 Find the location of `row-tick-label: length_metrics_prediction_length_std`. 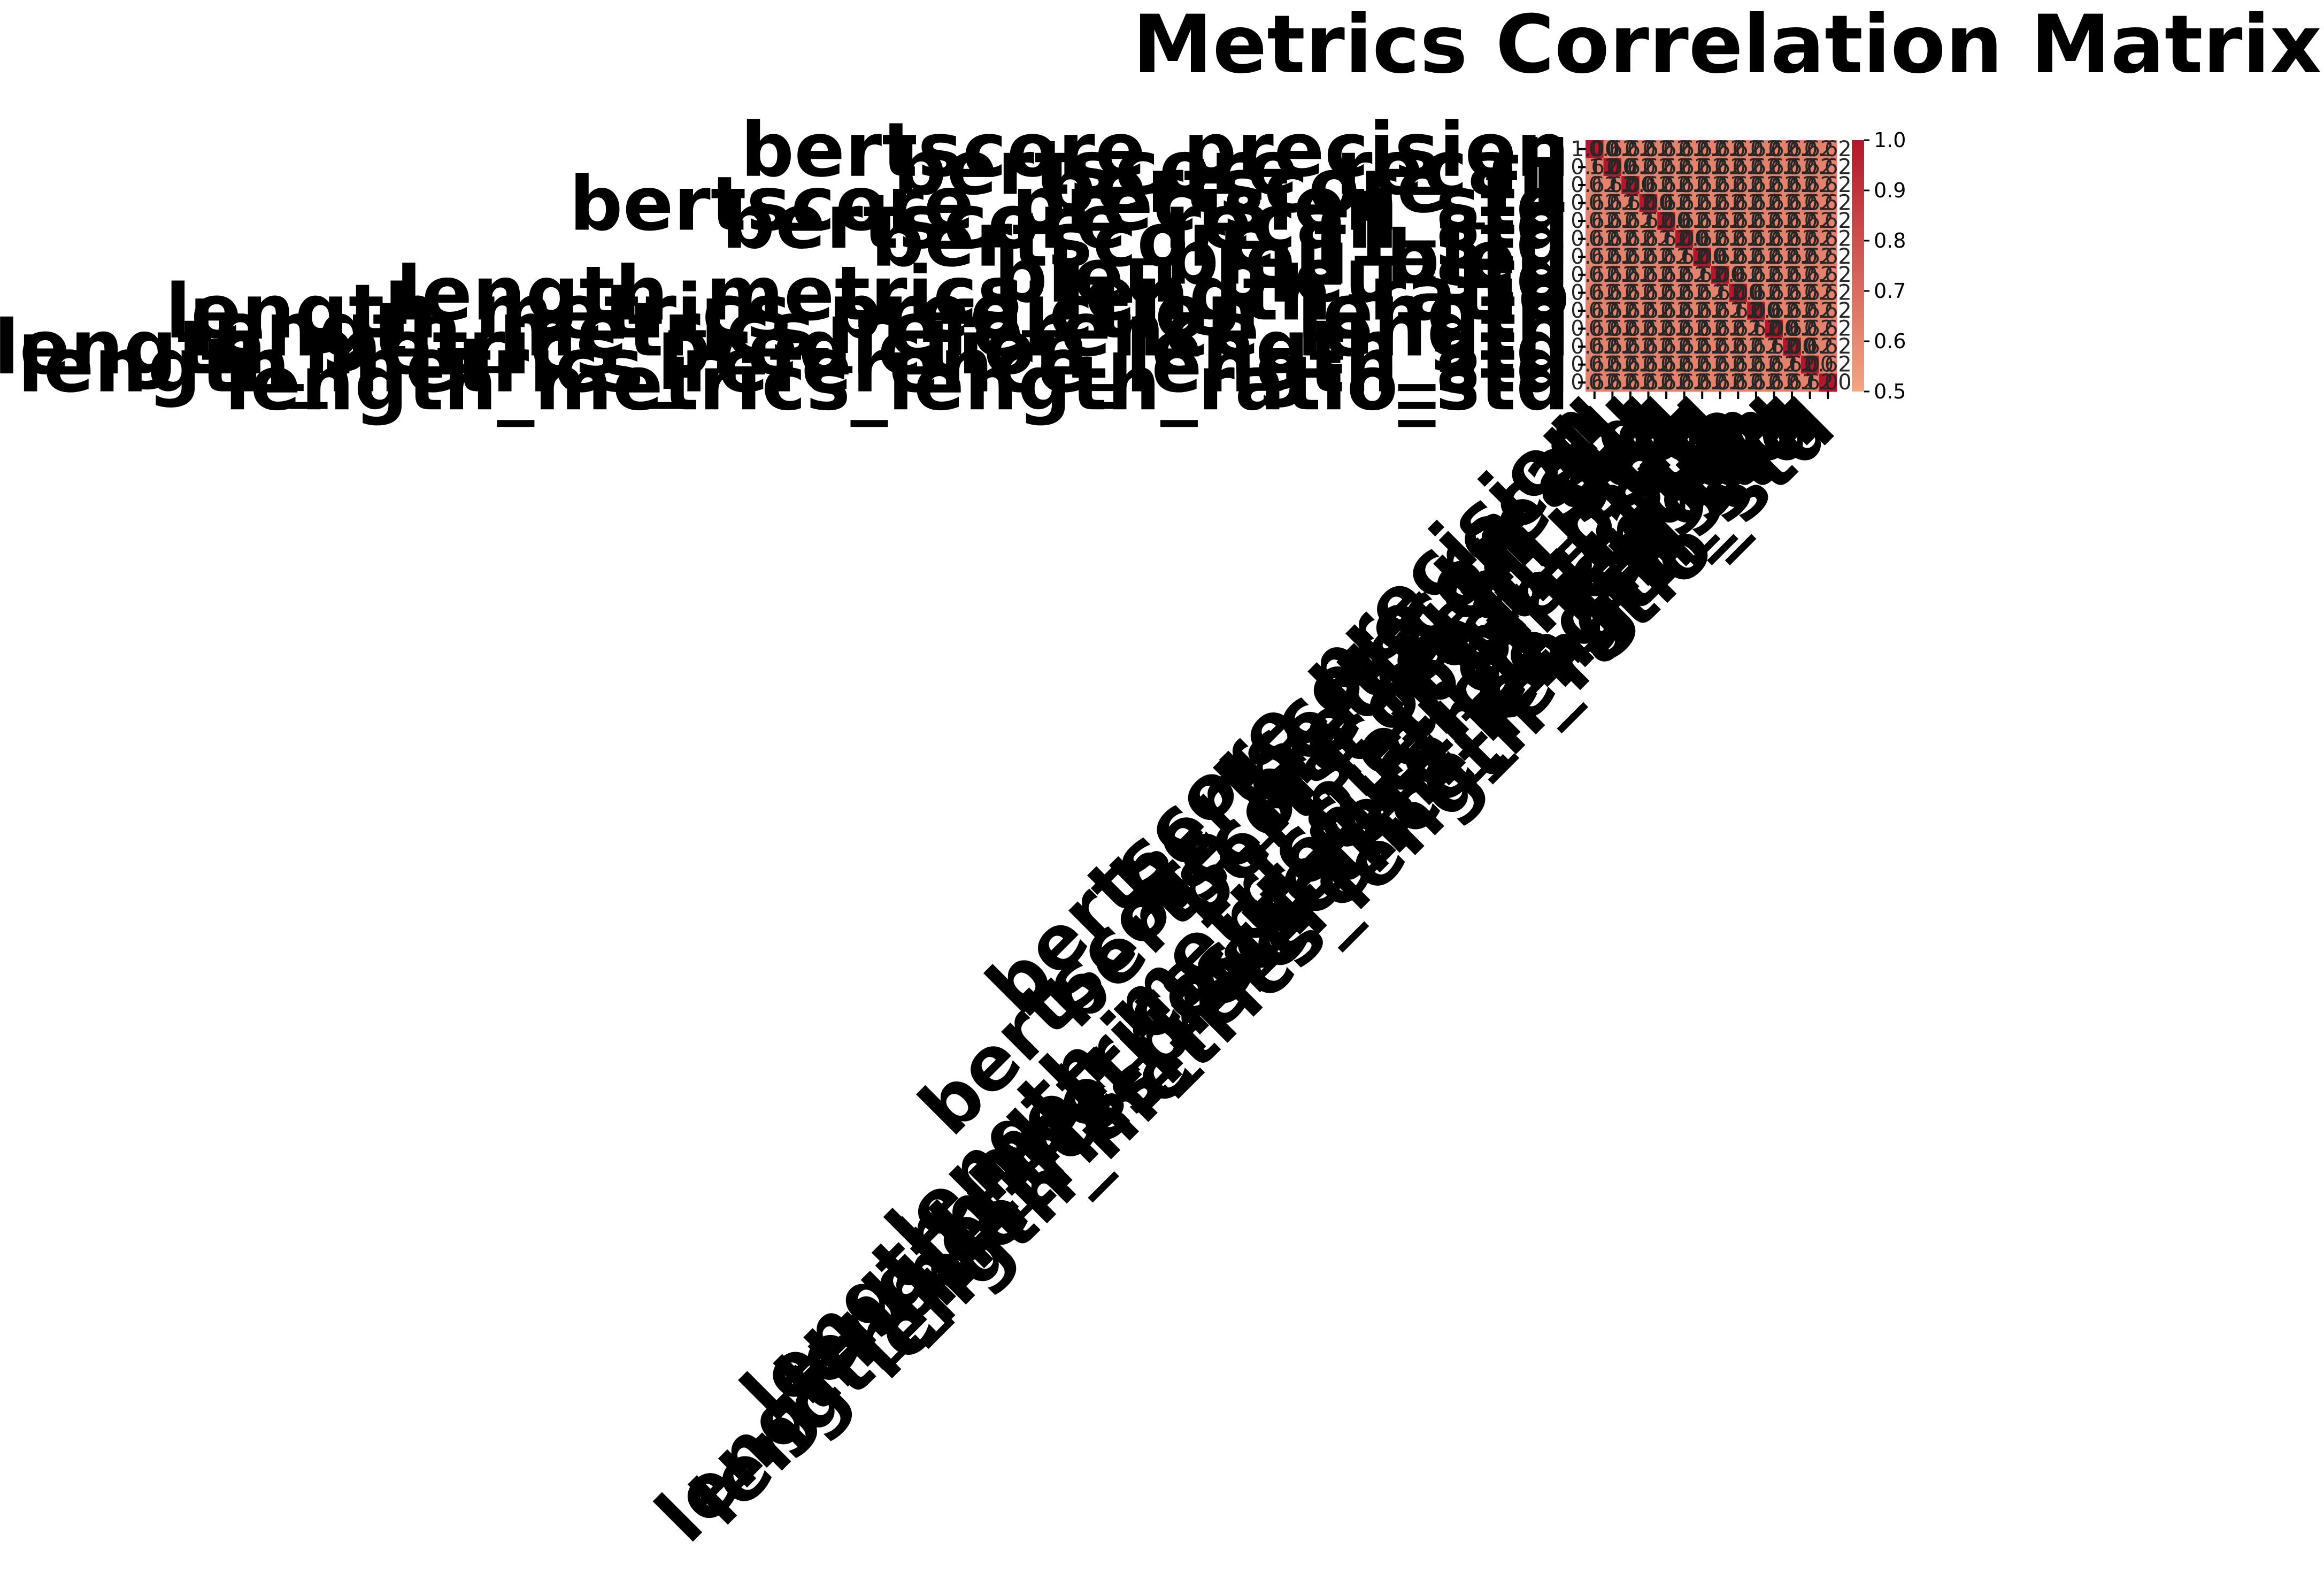

row-tick-label: length_metrics_prediction_length_std is located at coordinates (784, 348).